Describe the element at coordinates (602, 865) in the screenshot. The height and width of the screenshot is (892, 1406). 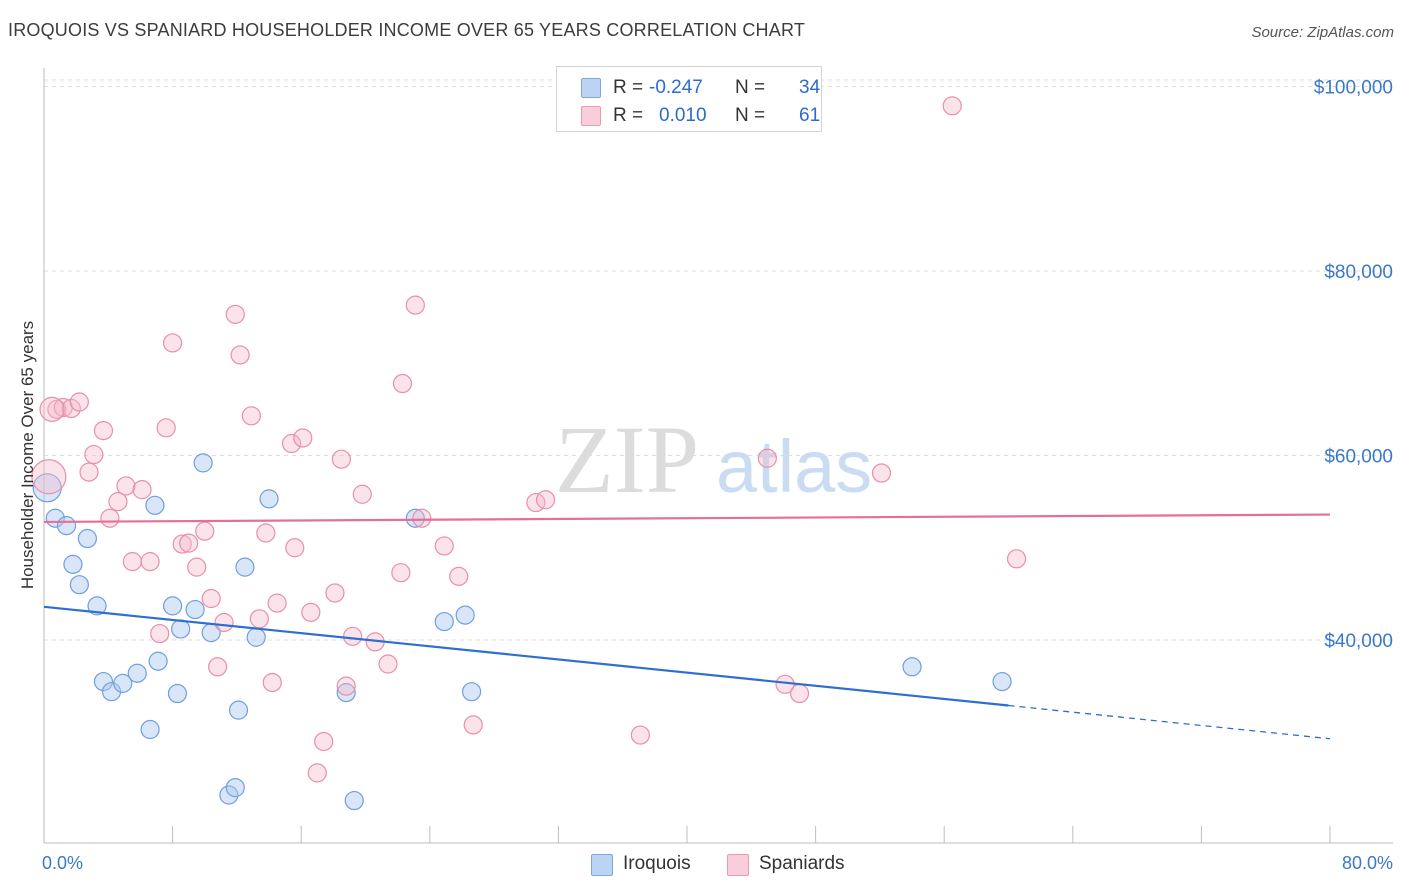
I see `iroquois-legend-swatch` at that location.